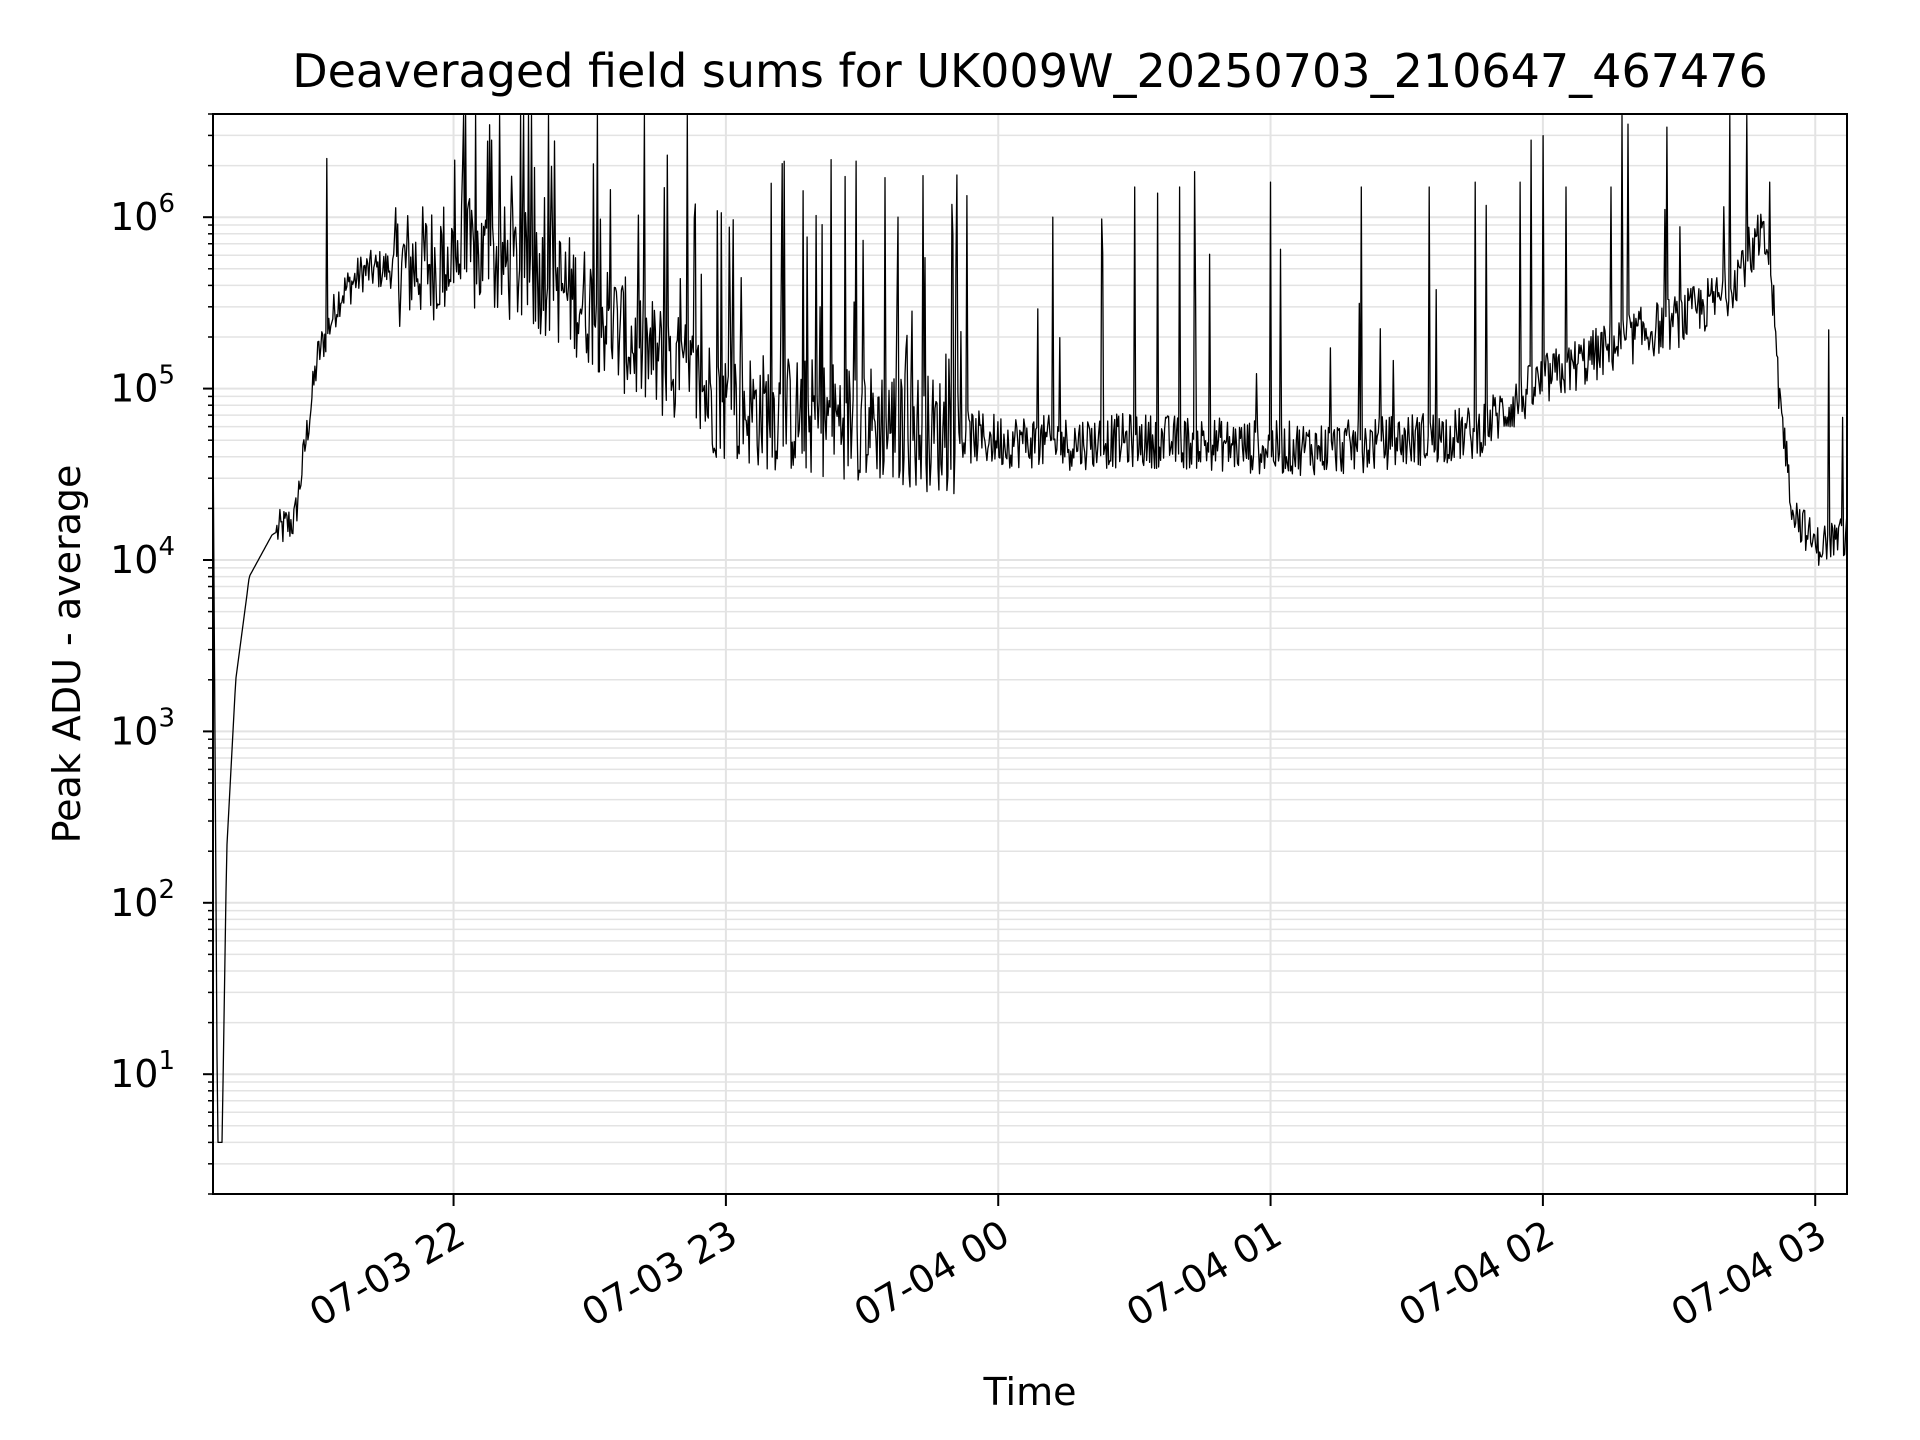 This screenshot has height=1440, width=1920. I want to click on x-tick-label: 07-04 00, so click(932, 1274).